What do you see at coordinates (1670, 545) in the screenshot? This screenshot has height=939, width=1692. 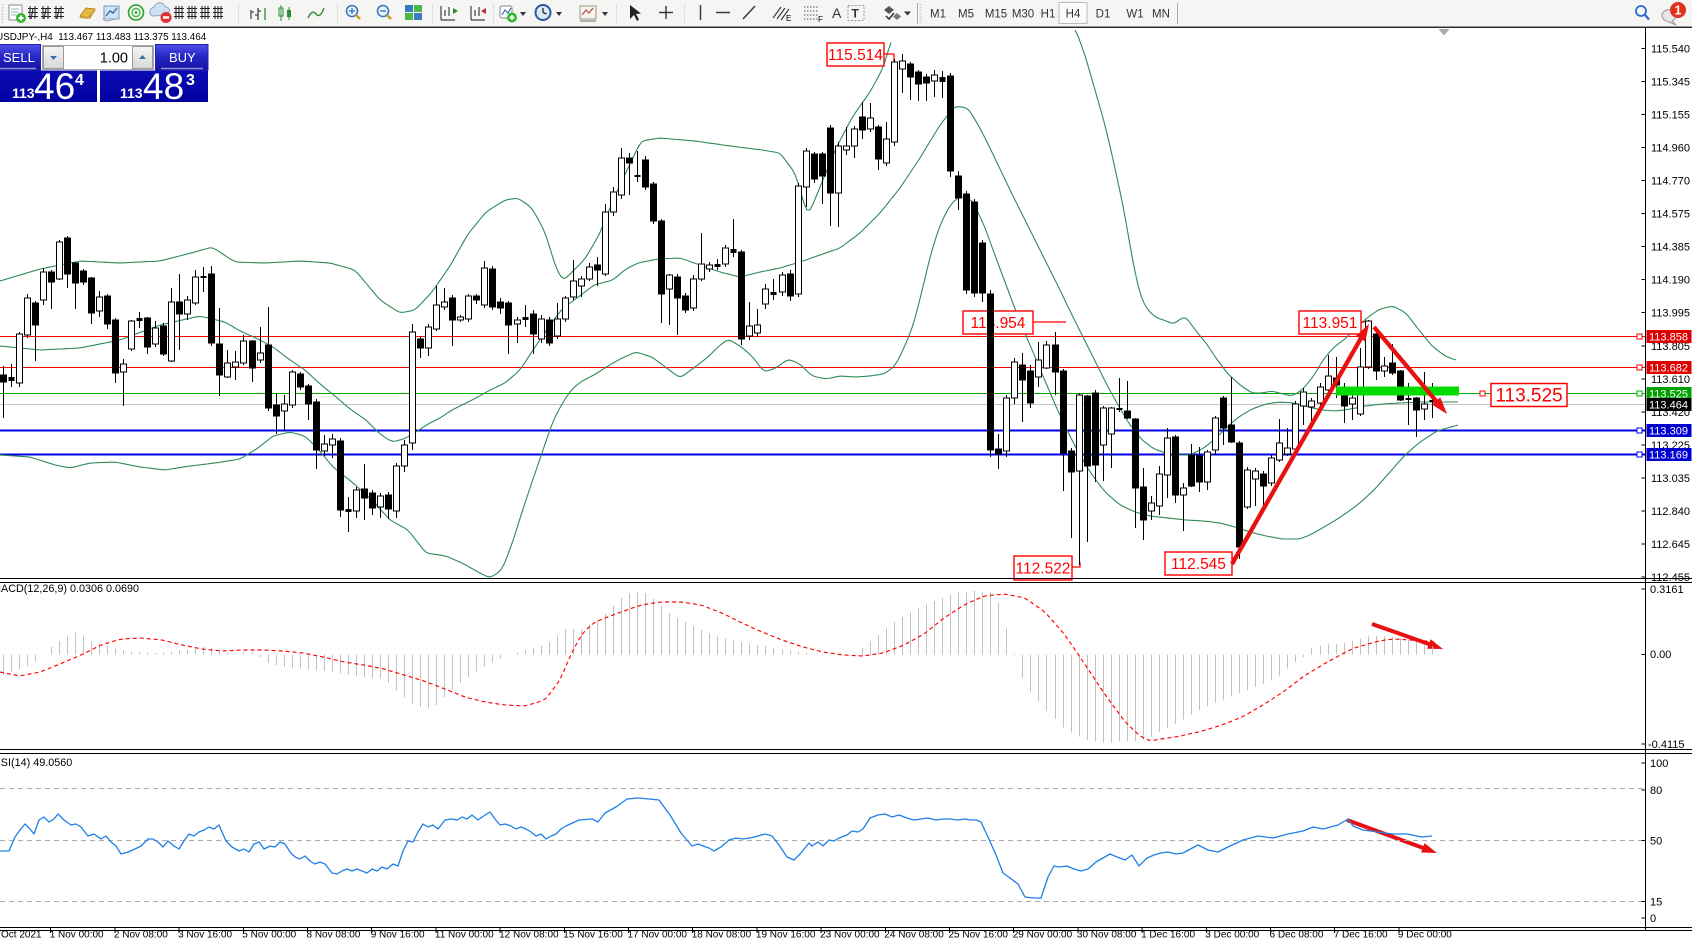 I see `svg-text: 112.645` at bounding box center [1670, 545].